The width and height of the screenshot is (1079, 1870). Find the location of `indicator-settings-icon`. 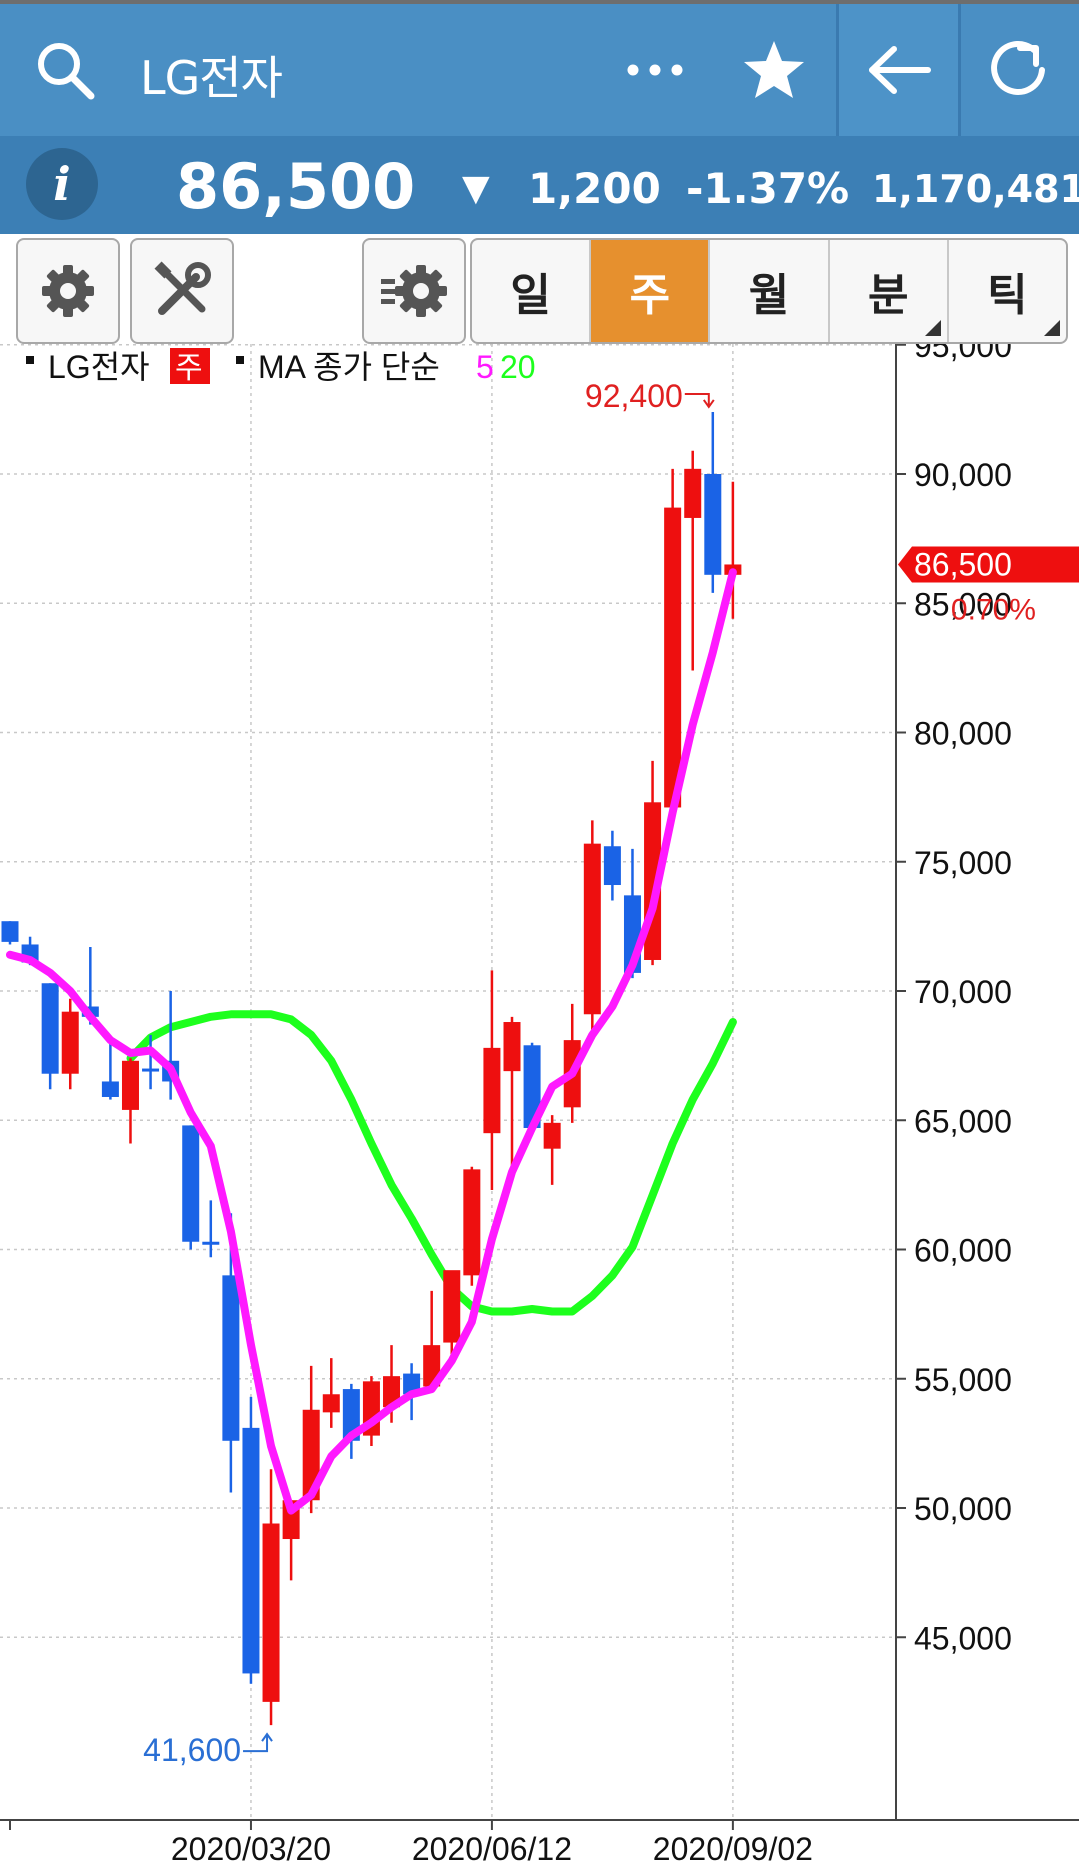

indicator-settings-icon is located at coordinates (414, 291).